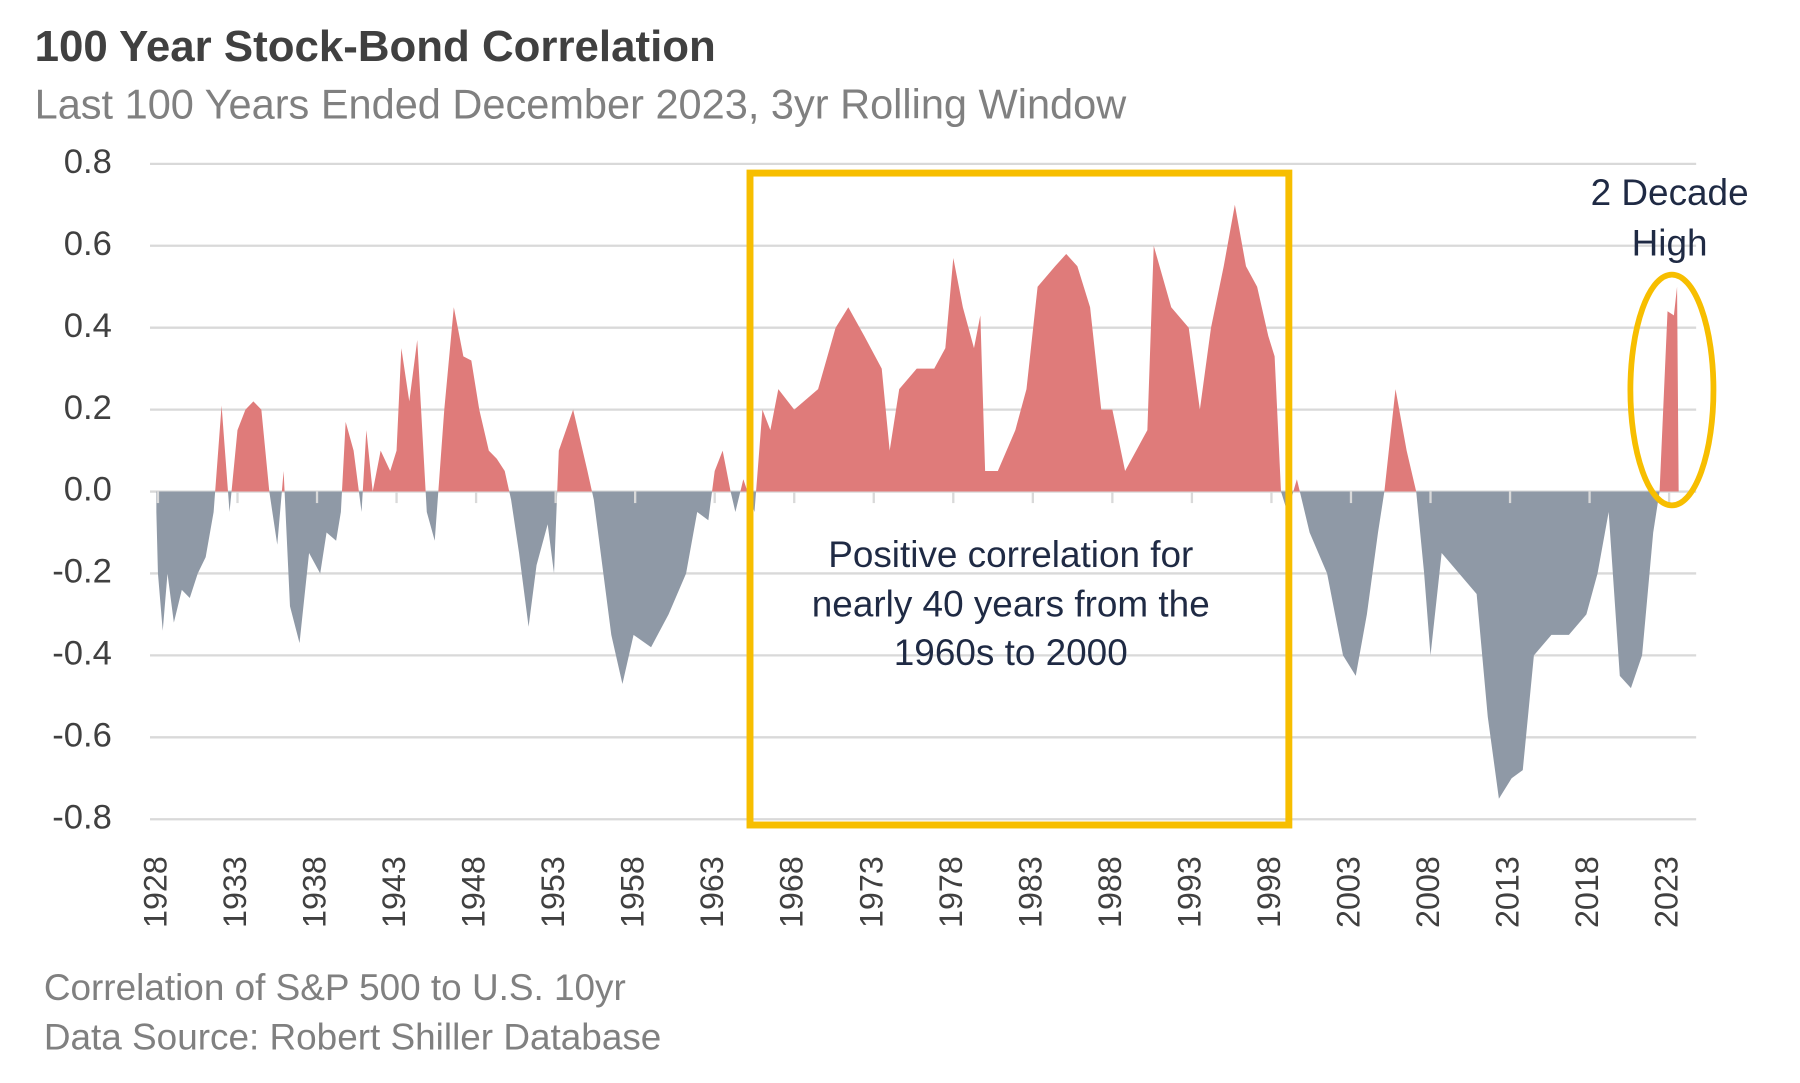 The image size is (1800, 1083). What do you see at coordinates (394, 892) in the screenshot?
I see `x-tick-label: 1943` at bounding box center [394, 892].